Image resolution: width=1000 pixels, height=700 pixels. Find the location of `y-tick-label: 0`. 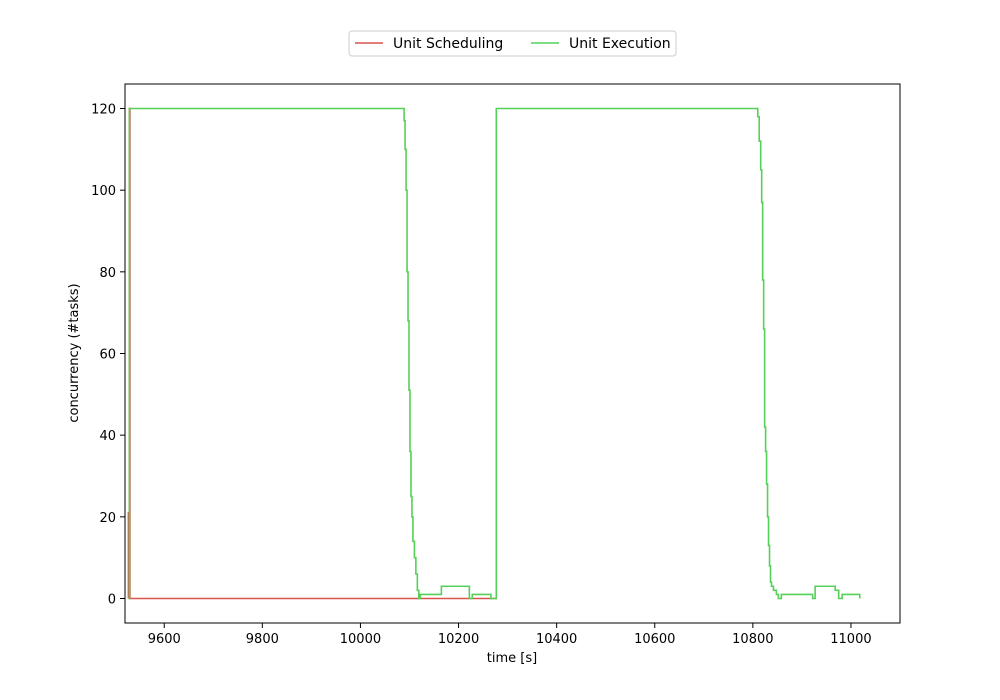

y-tick-label: 0 is located at coordinates (112, 600).